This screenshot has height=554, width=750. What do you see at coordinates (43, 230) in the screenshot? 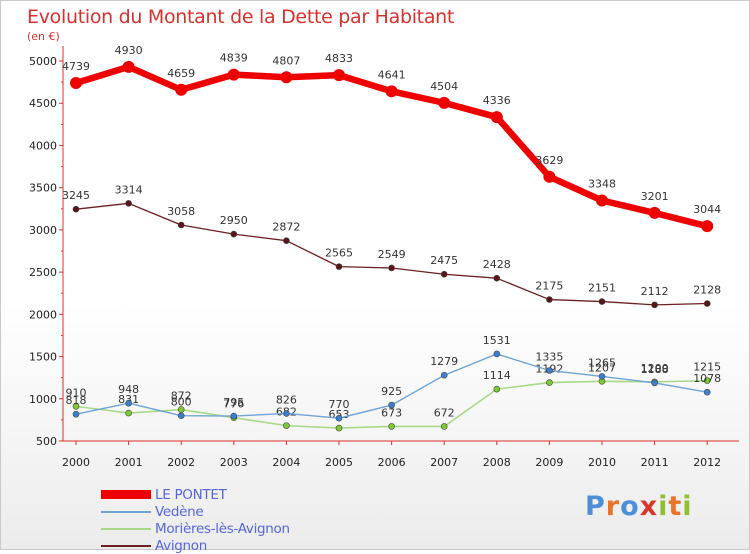
I see `y-tick-label: 3000` at bounding box center [43, 230].